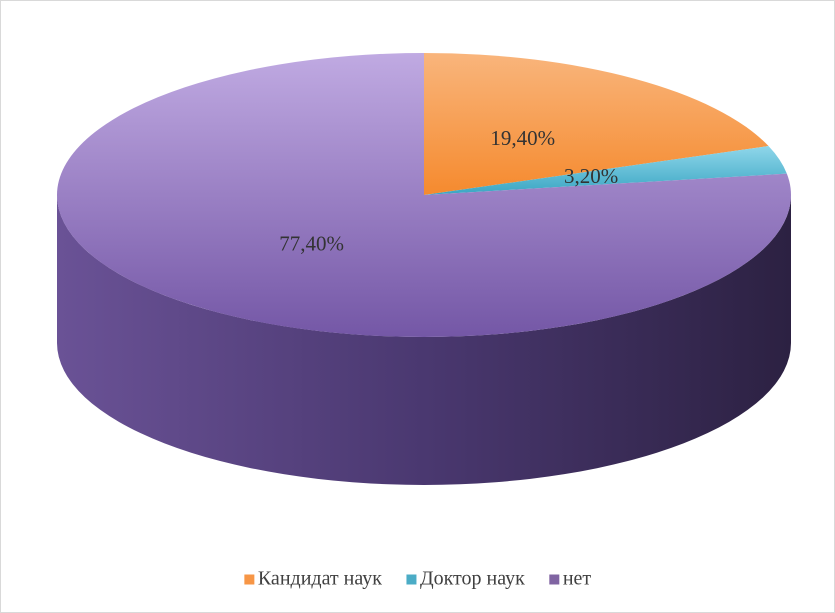 Image resolution: width=835 pixels, height=613 pixels. I want to click on legend-label: Доктор наук, so click(472, 579).